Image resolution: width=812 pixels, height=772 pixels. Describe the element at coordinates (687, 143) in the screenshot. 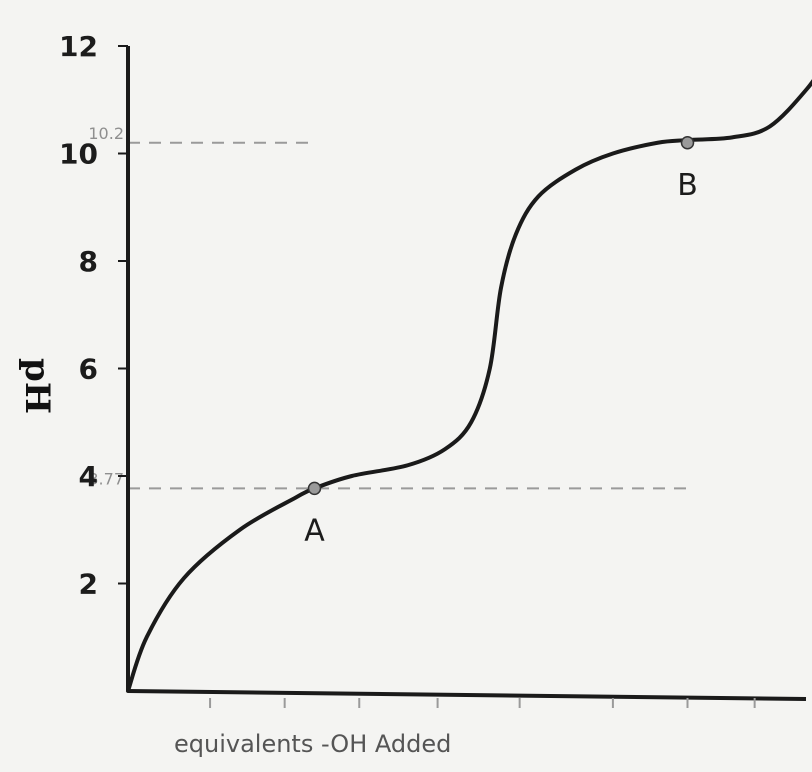

I see `point-b-marker` at that location.